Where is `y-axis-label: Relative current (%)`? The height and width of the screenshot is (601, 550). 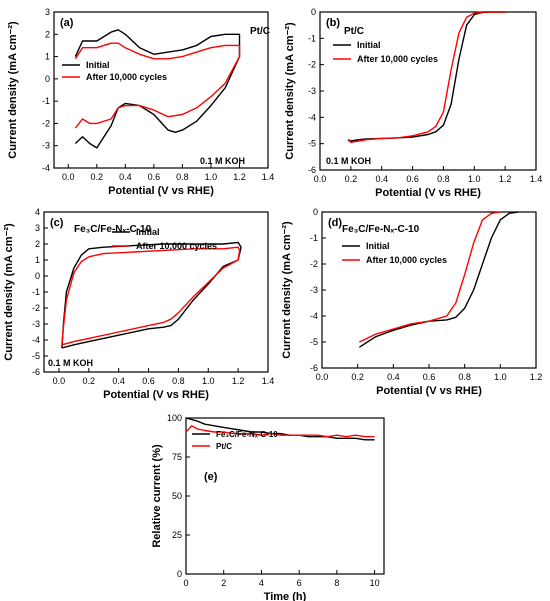 y-axis-label: Relative current (%) is located at coordinates (157, 496).